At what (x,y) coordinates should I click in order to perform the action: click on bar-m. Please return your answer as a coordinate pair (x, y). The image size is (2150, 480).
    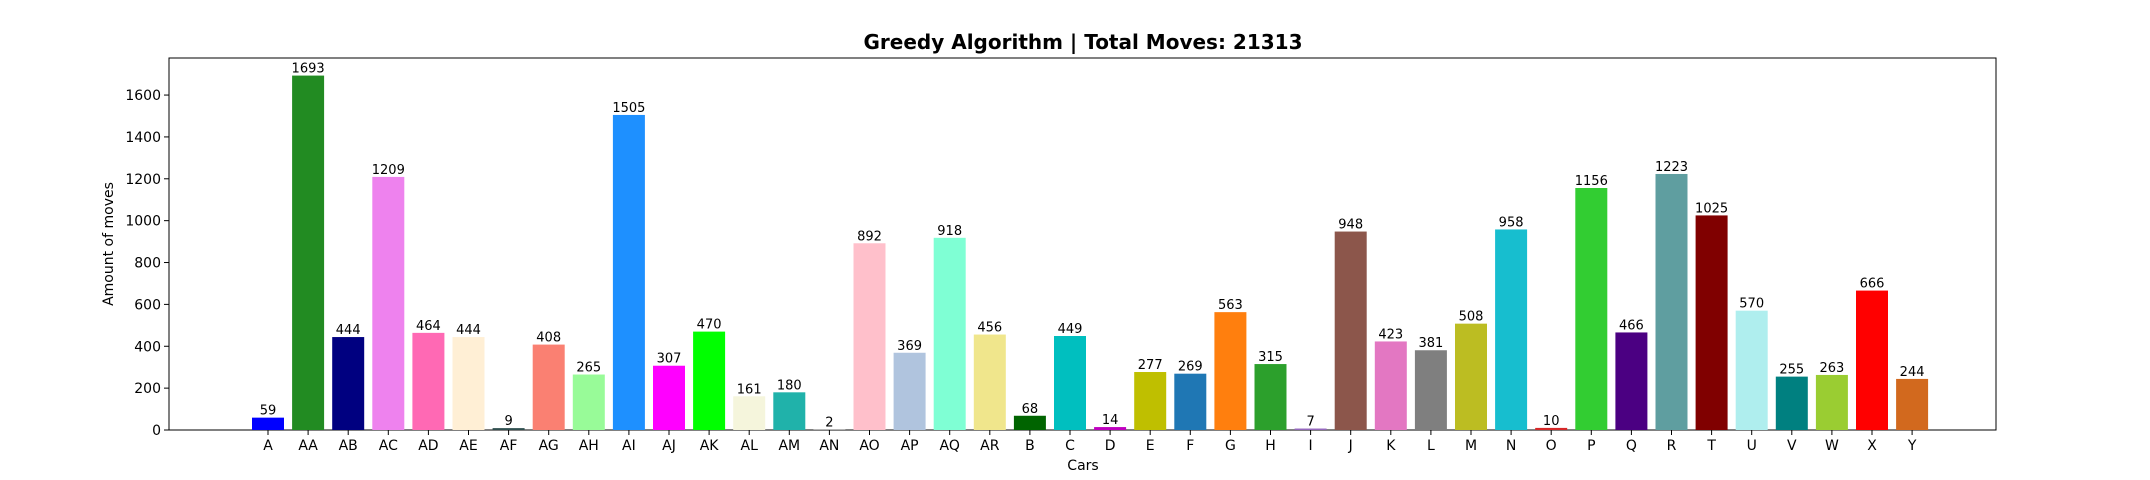
    Looking at the image, I should click on (1471, 376).